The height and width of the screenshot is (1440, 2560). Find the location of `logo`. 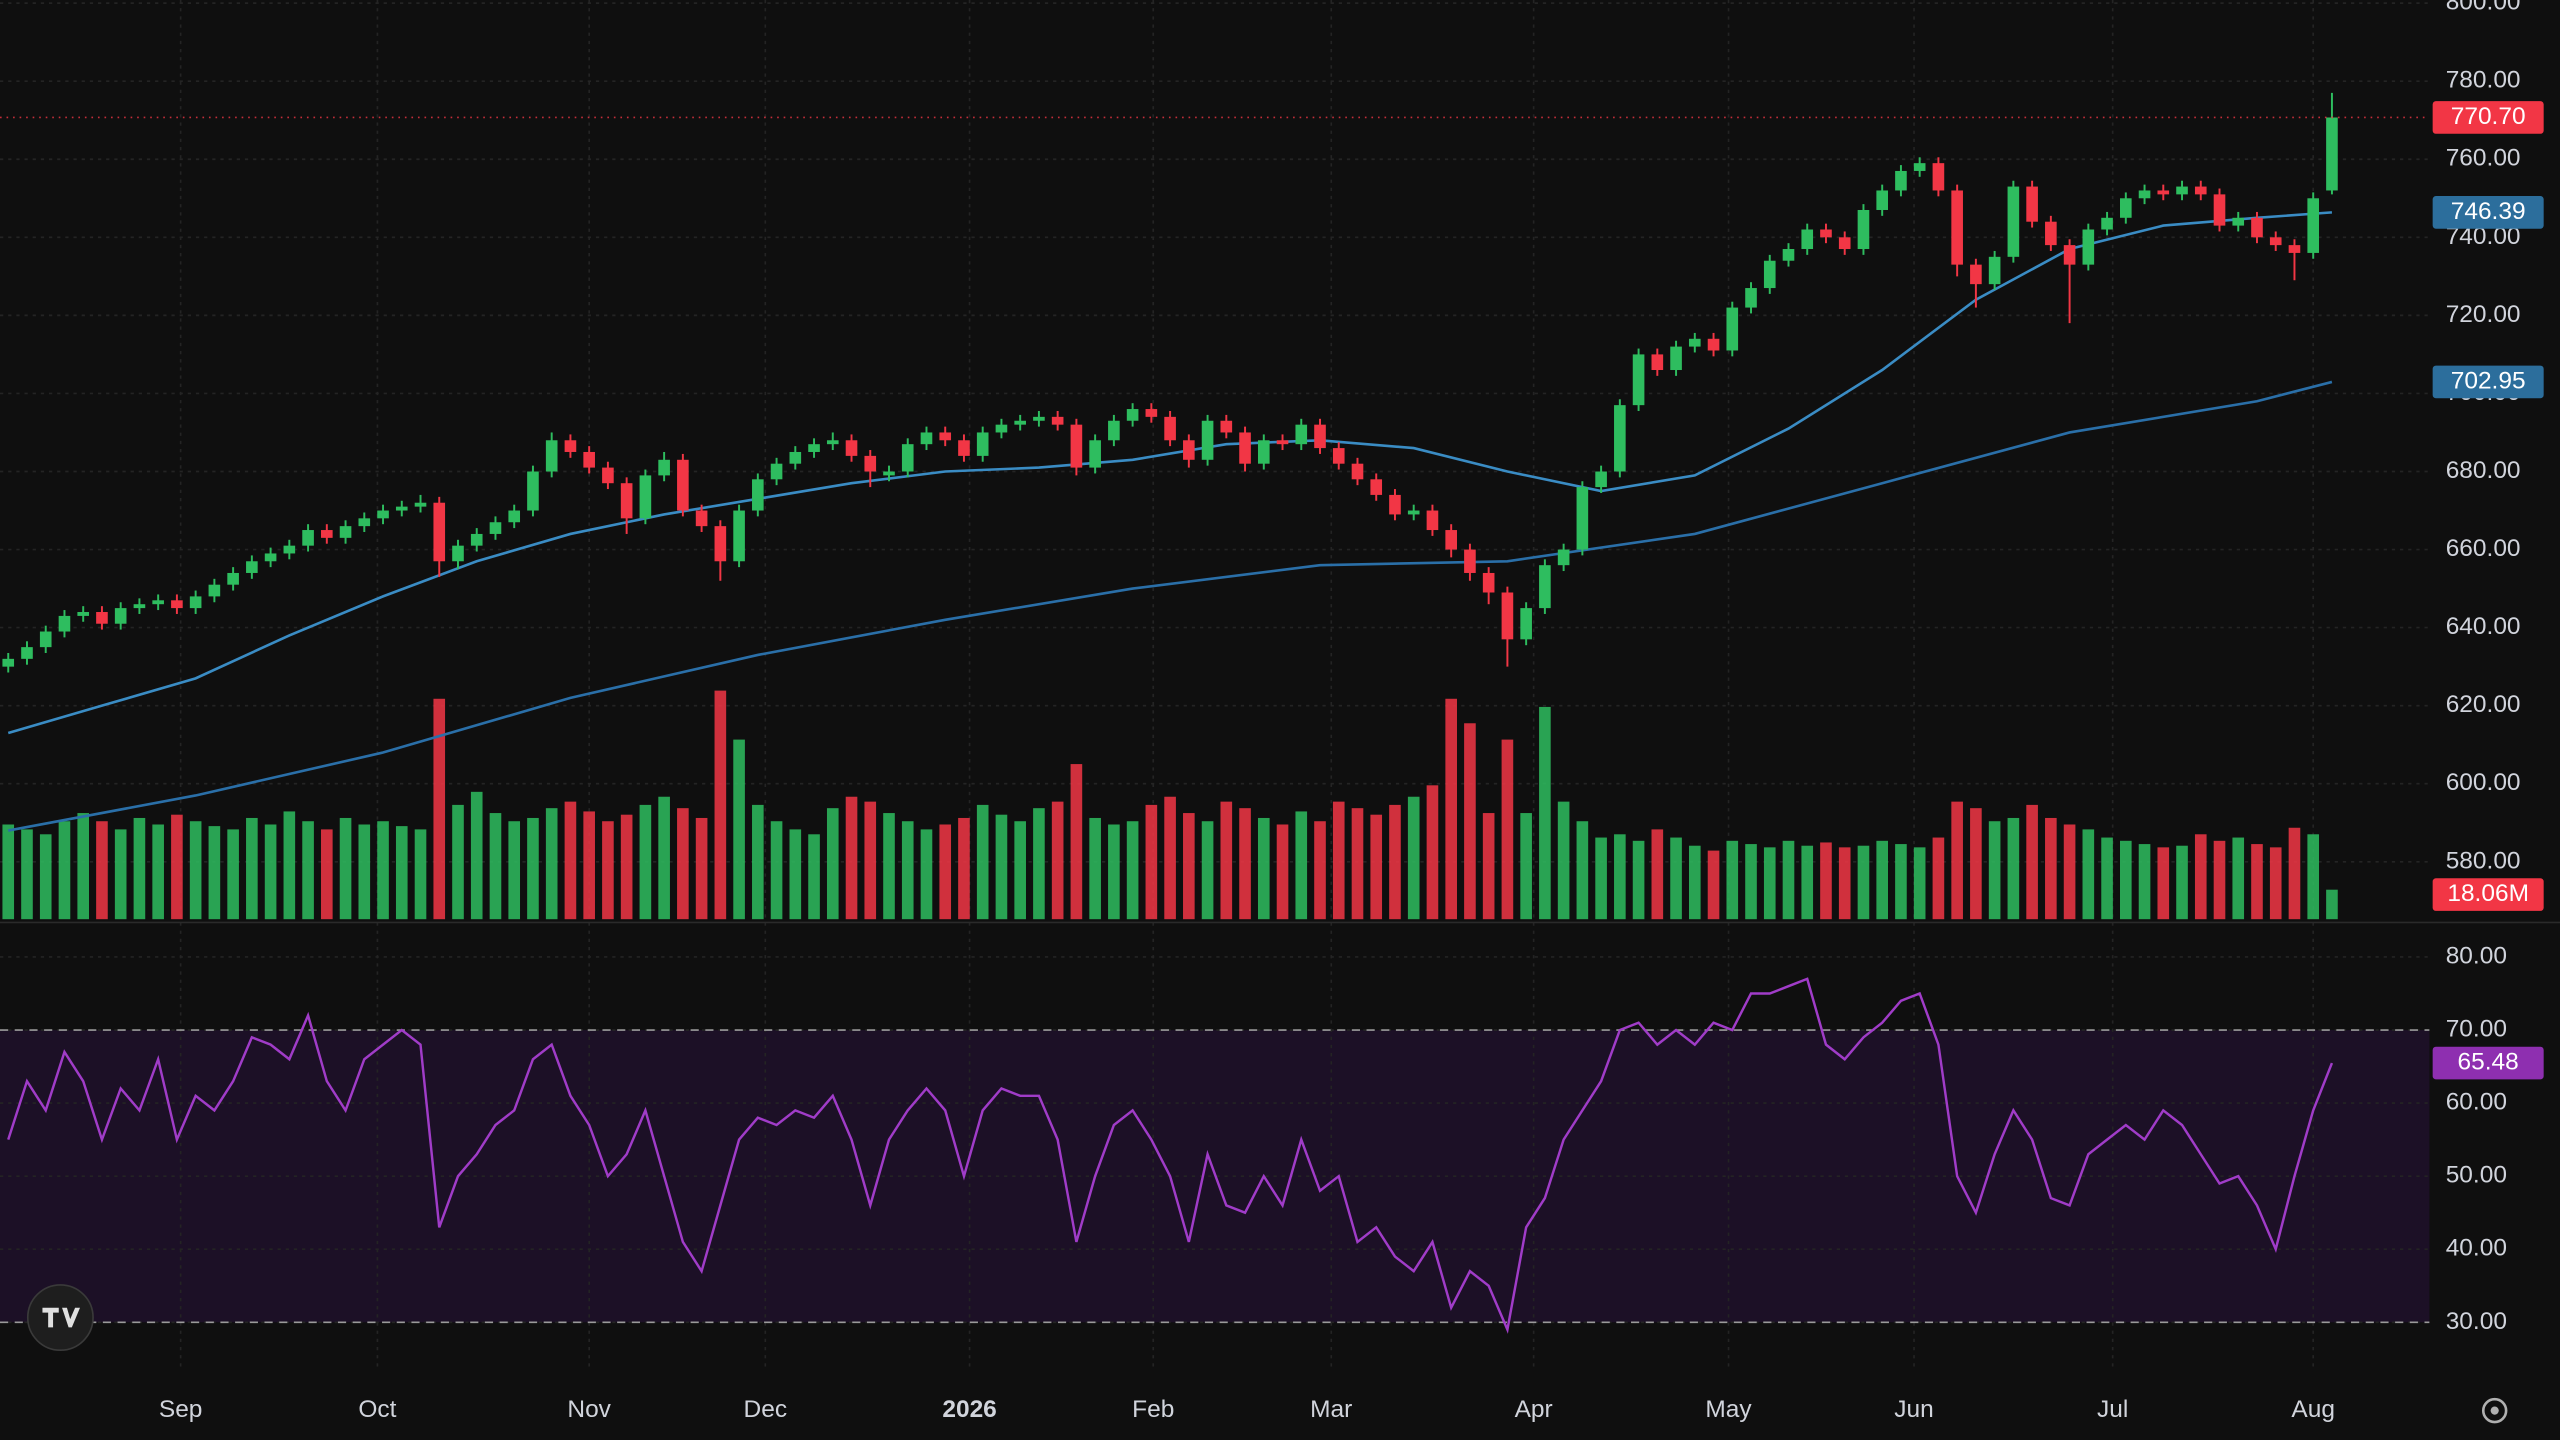

logo is located at coordinates (60, 1318).